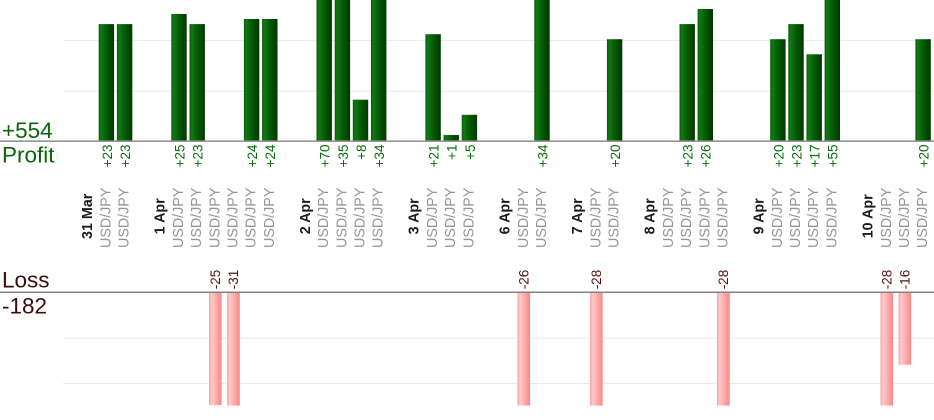 The width and height of the screenshot is (934, 420). Describe the element at coordinates (815, 156) in the screenshot. I see `svg-text: +17` at that location.